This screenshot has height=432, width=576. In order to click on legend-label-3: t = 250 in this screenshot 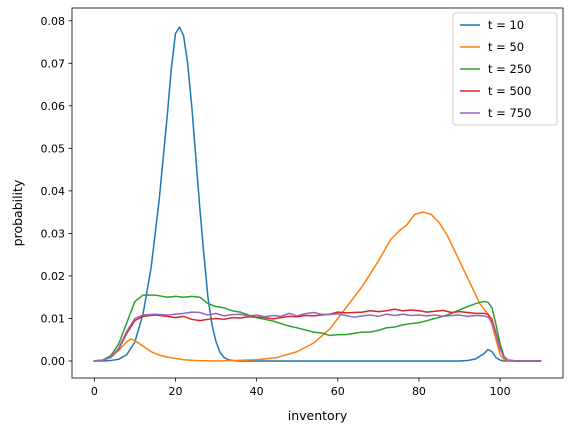, I will do `click(509, 69)`.